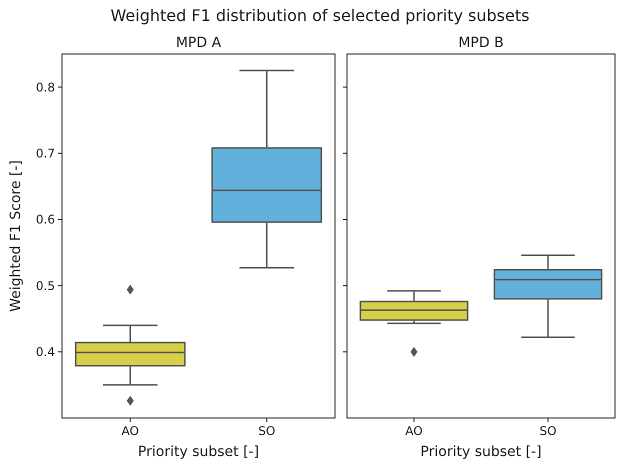 The width and height of the screenshot is (617, 466). What do you see at coordinates (45, 352) in the screenshot?
I see `y-tick-label: 0.4` at bounding box center [45, 352].